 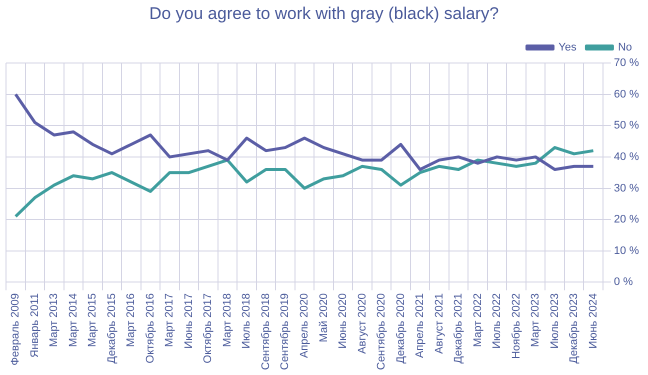 I want to click on y-tick-label: 70 %, so click(x=627, y=63).